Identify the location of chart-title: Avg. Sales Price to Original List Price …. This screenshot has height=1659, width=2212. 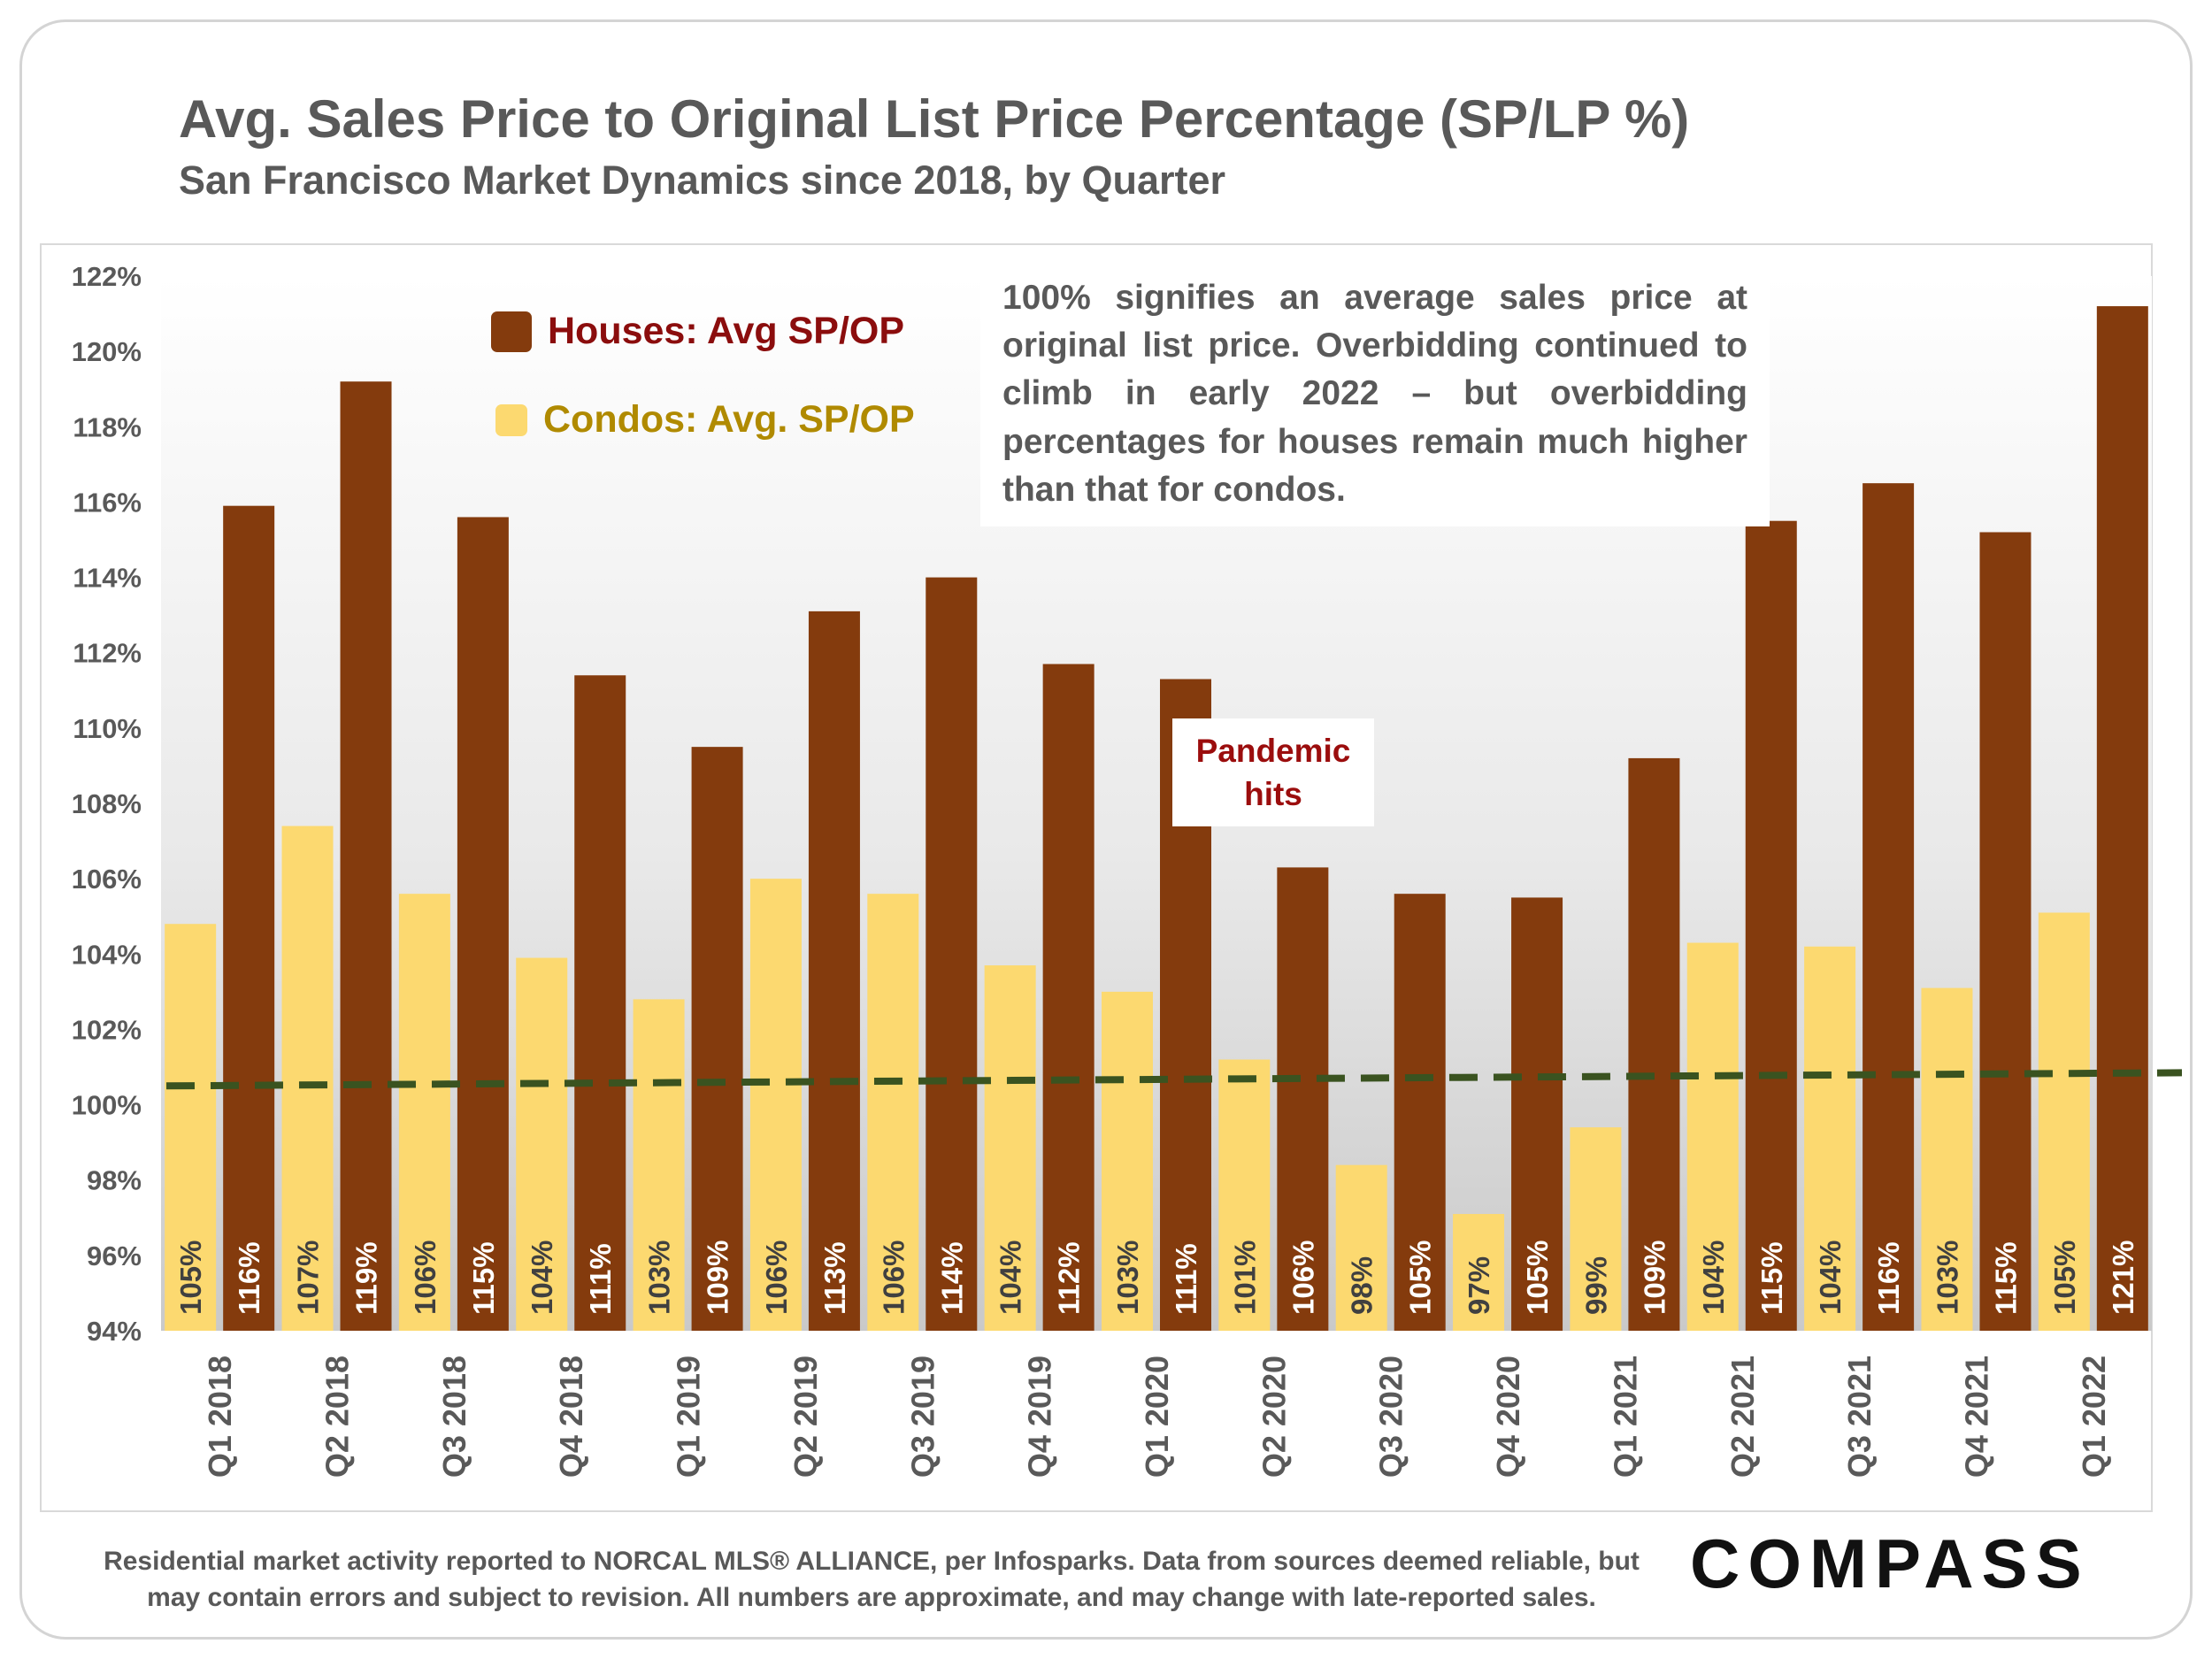
(935, 119).